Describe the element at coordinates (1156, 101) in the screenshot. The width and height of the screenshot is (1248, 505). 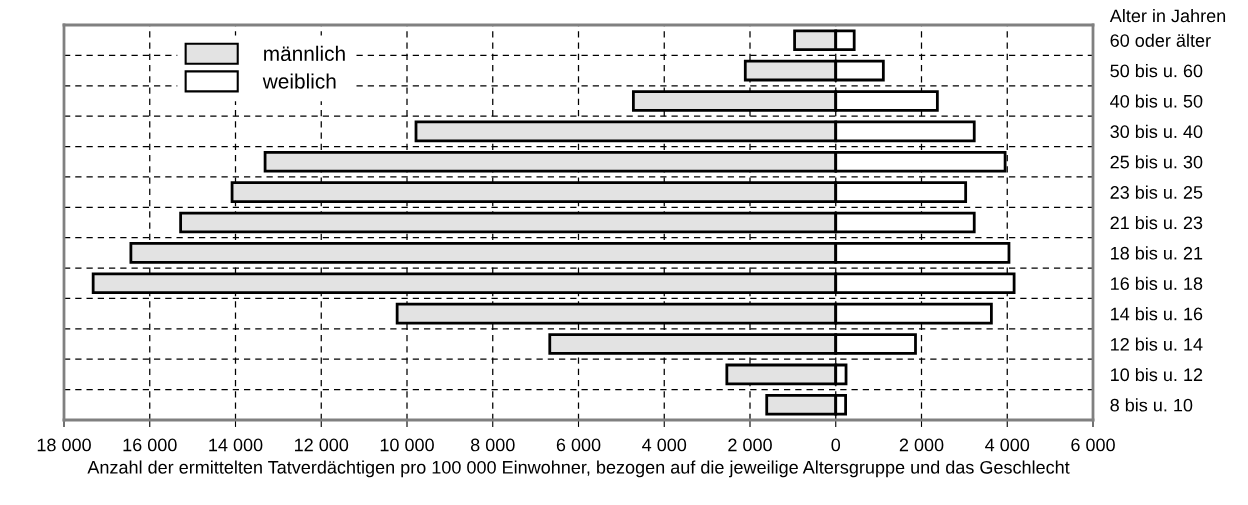
I see `y-tick-label: 40 bis u. 50` at that location.